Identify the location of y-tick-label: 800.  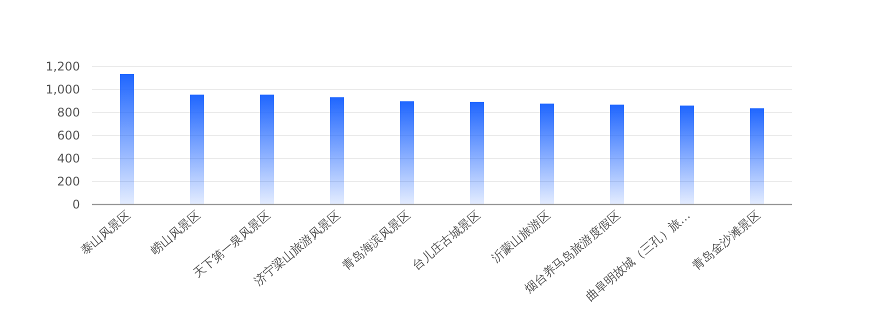
(68, 113).